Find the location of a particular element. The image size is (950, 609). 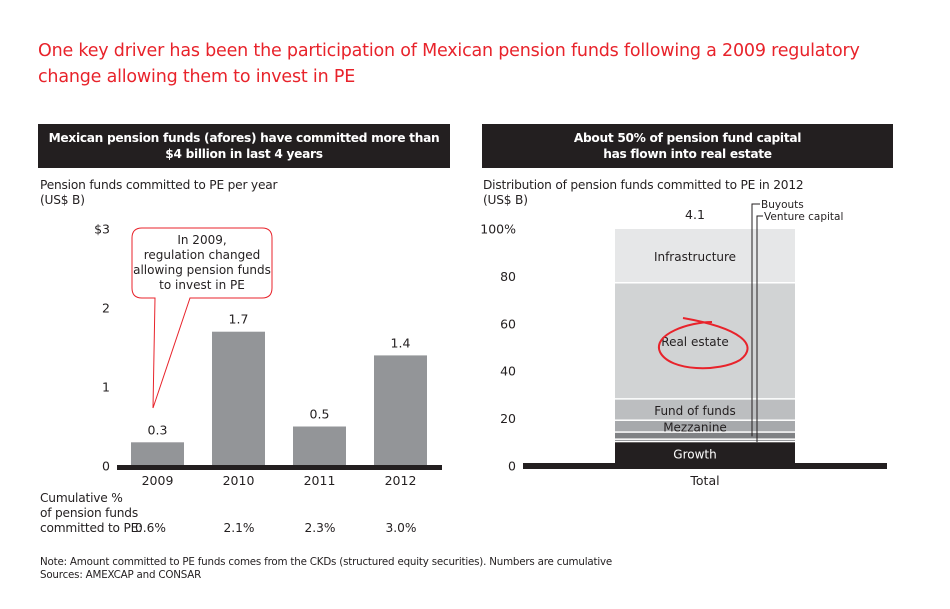

right-subtitle-line-2: (US$ B) is located at coordinates (505, 200).